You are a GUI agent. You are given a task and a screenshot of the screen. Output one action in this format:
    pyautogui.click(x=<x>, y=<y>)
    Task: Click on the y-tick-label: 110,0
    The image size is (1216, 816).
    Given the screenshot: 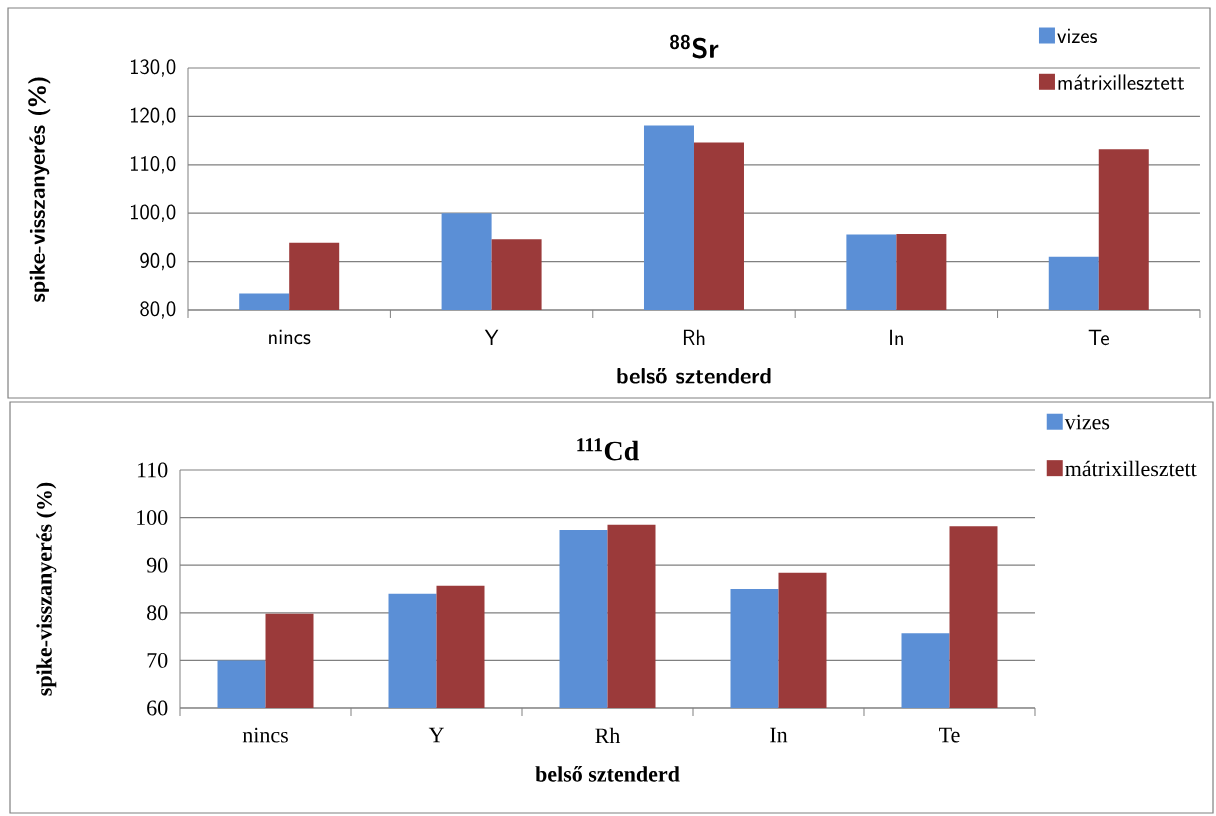 What is the action you would take?
    pyautogui.click(x=153, y=165)
    